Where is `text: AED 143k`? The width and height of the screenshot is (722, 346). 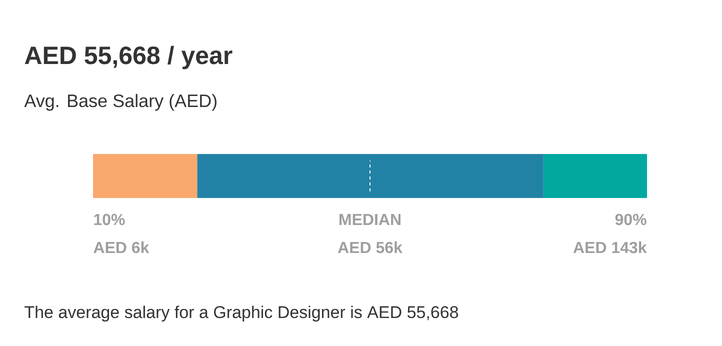 text: AED 143k is located at coordinates (610, 247).